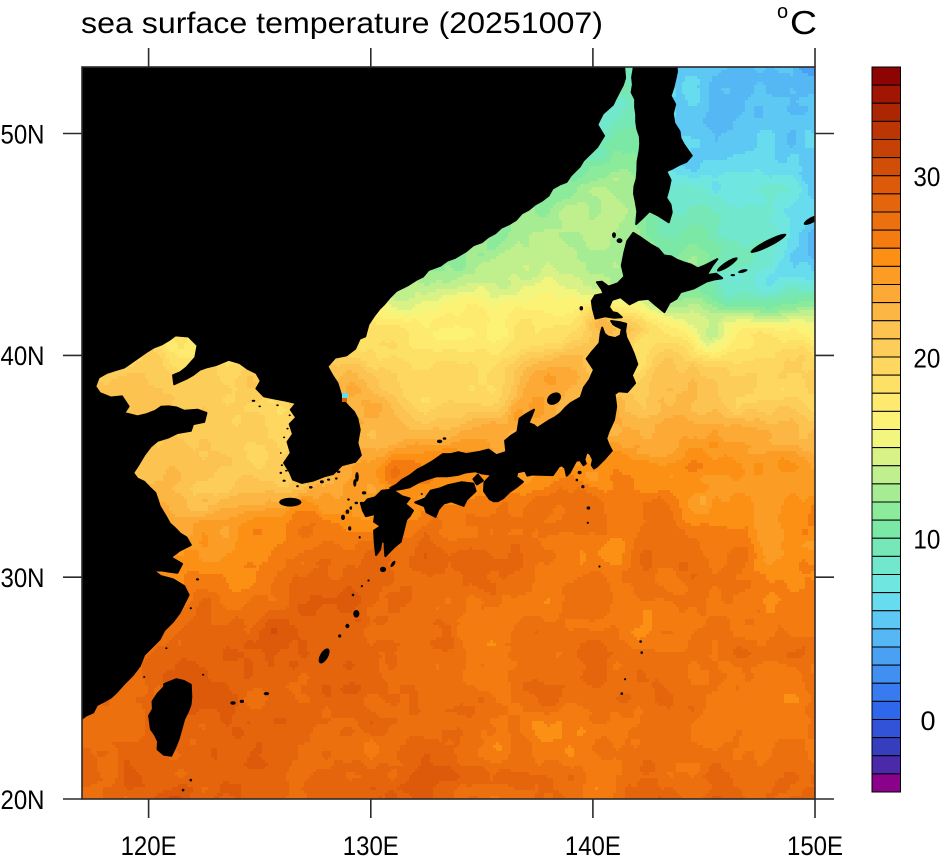 The height and width of the screenshot is (858, 941). I want to click on svg-text: C, so click(803, 22).